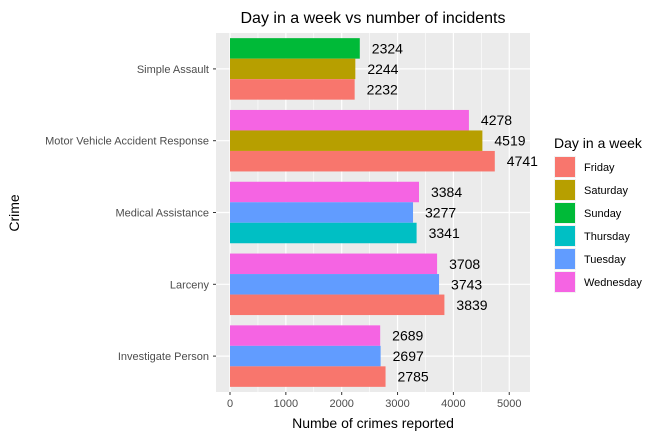 The height and width of the screenshot is (438, 664). Describe the element at coordinates (453, 404) in the screenshot. I see `x-tick-label: 4000` at that location.